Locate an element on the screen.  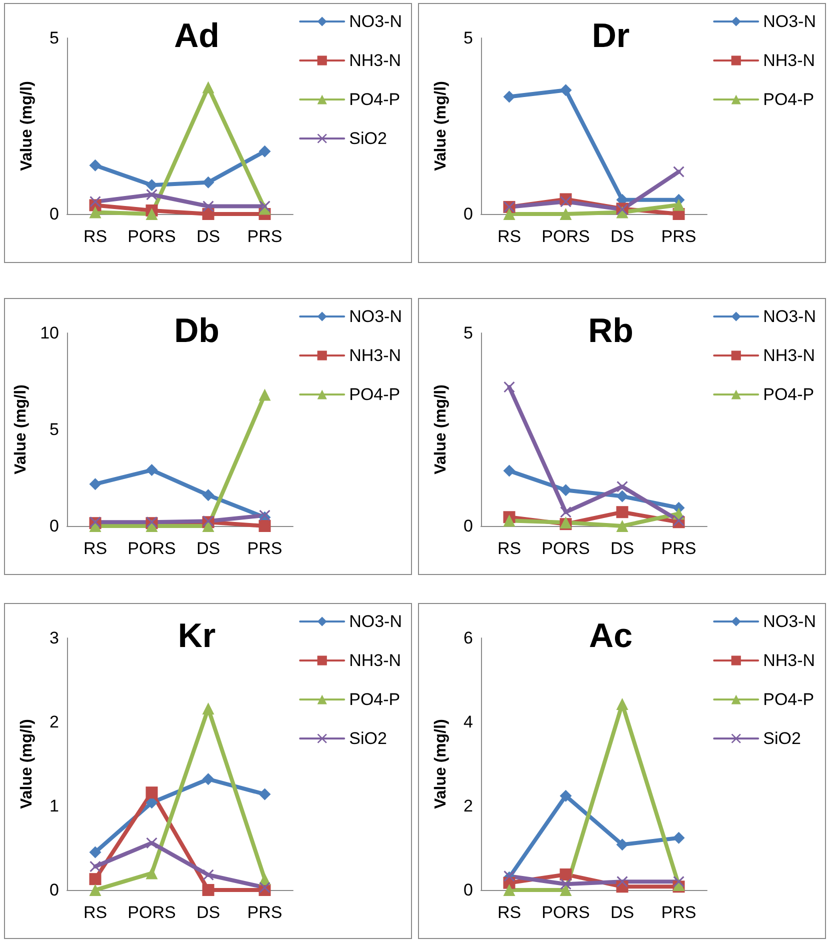
chart-title: Rb is located at coordinates (611, 331).